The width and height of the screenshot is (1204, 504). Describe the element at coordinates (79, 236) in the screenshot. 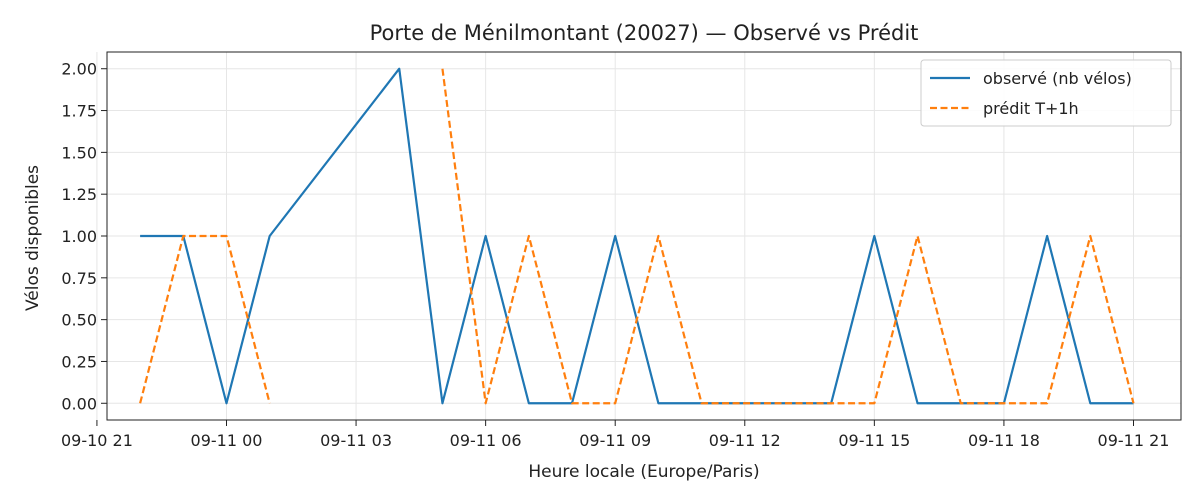

I see `y-tick-label: 1.00` at that location.